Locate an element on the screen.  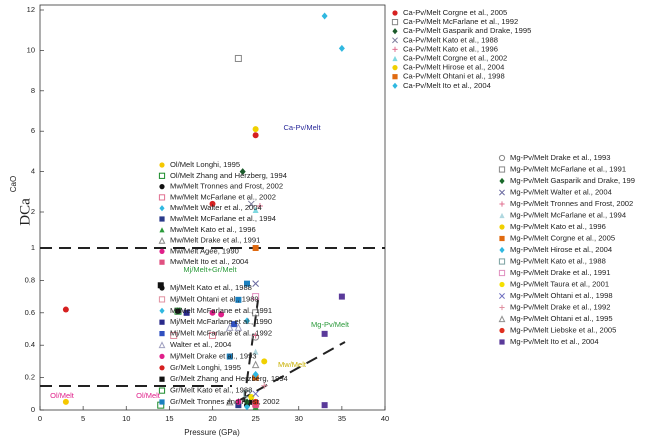
legend-label: Gr/Melt Tronnes and Frost, 2002 is located at coordinates (225, 401).